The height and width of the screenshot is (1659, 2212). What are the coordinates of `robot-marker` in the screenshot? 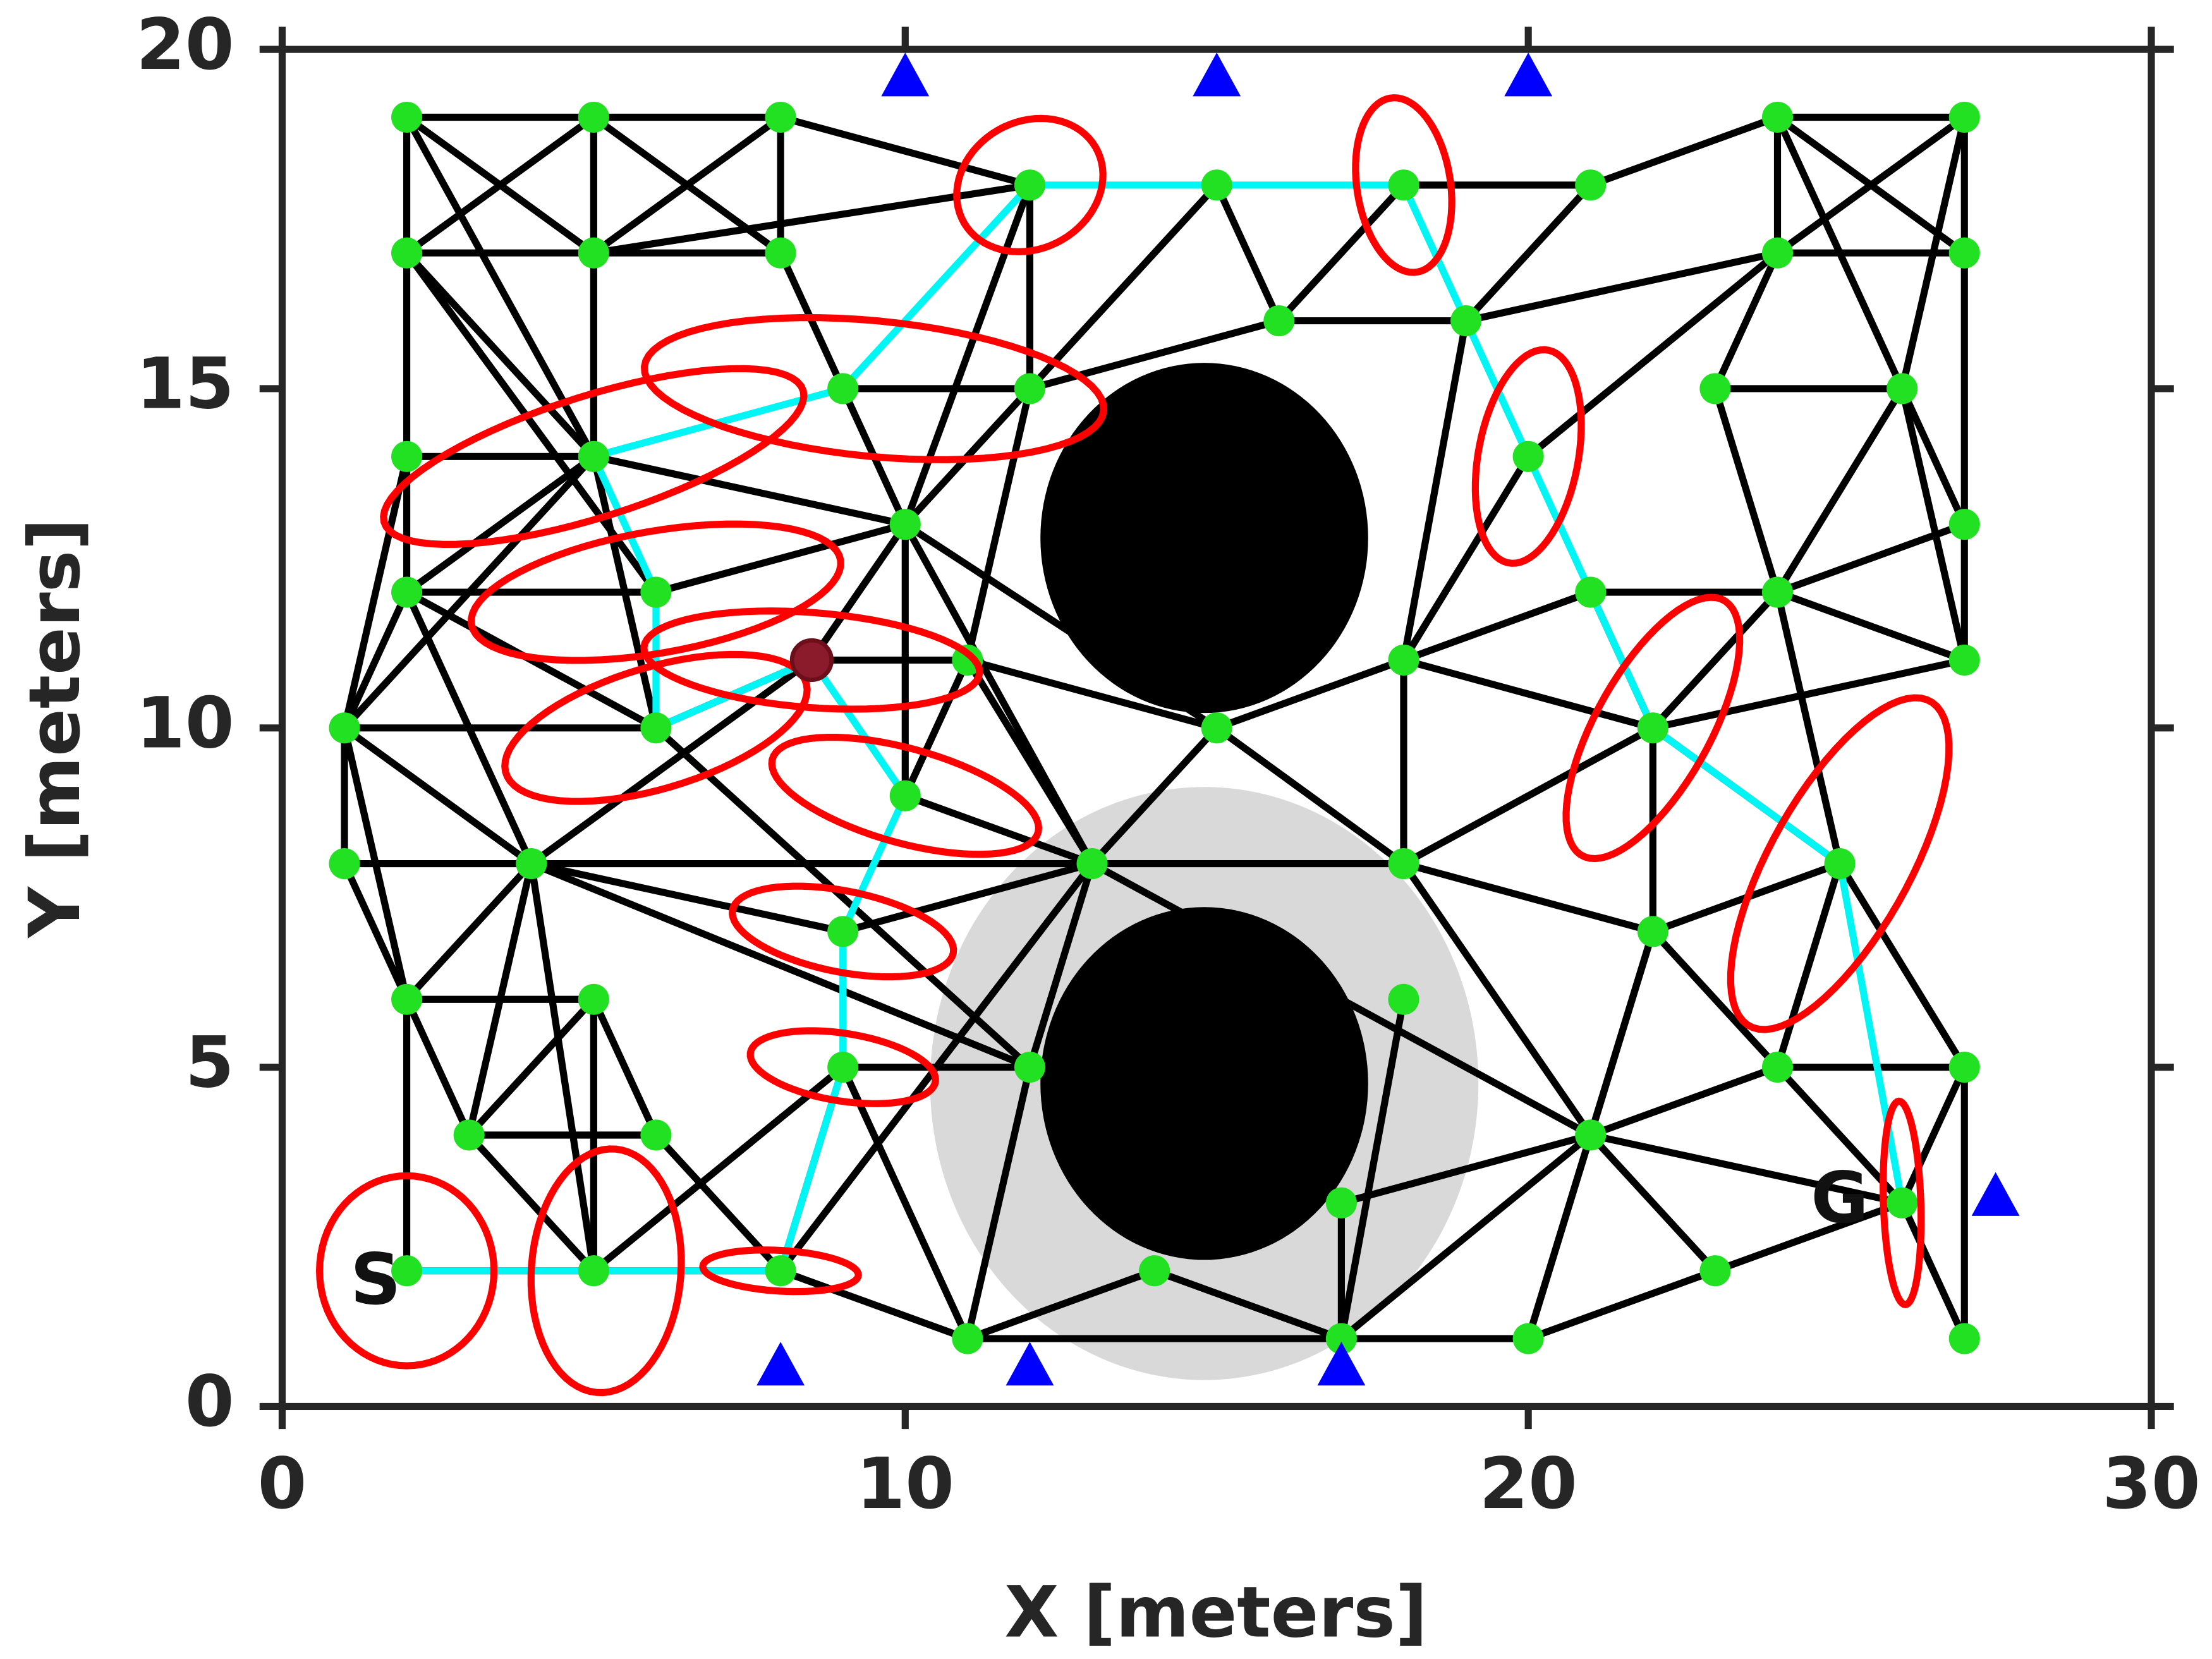 It's located at (811, 660).